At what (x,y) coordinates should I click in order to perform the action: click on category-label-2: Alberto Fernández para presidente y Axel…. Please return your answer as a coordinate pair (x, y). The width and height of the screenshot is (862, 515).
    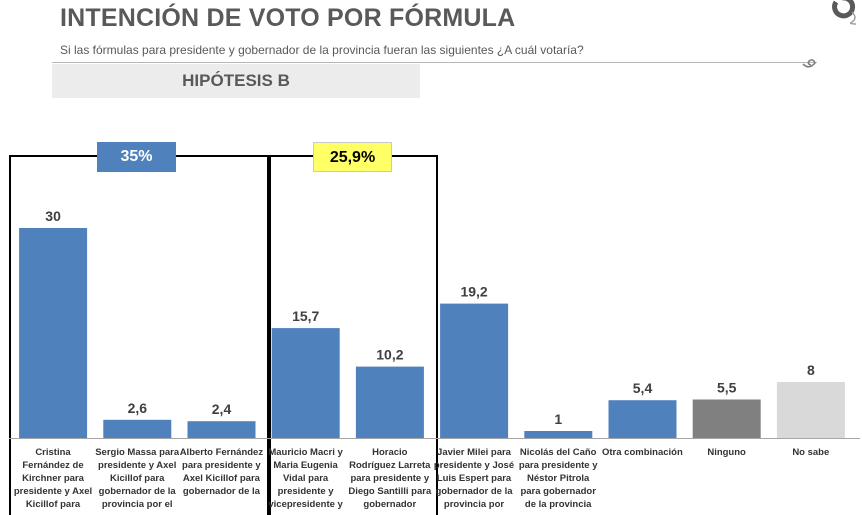
    Looking at the image, I should click on (221, 472).